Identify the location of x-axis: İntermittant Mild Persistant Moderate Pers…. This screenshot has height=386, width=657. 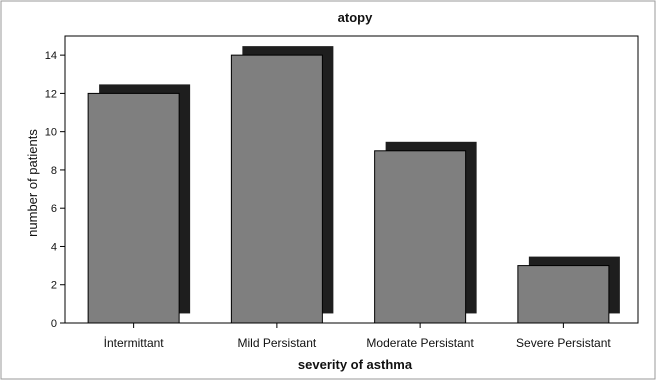
(357, 336).